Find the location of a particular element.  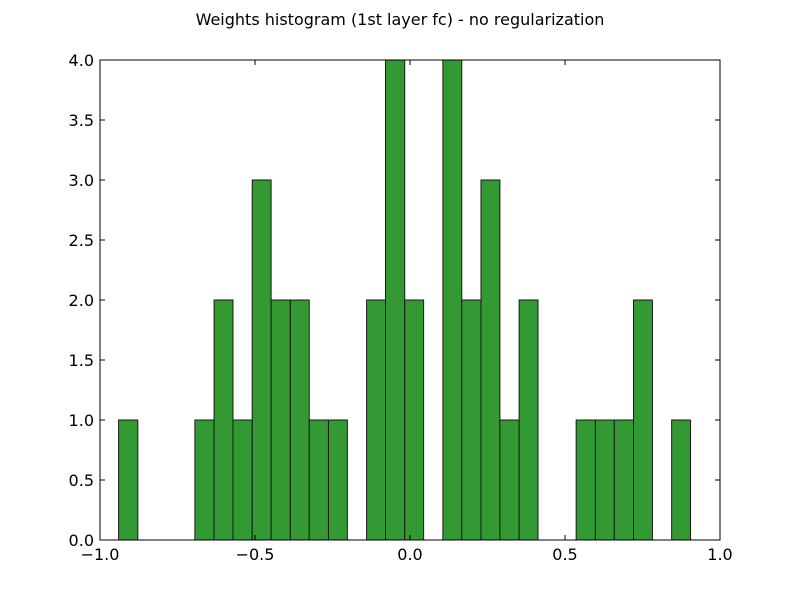

y-tick-label: 4.0 is located at coordinates (81, 60).